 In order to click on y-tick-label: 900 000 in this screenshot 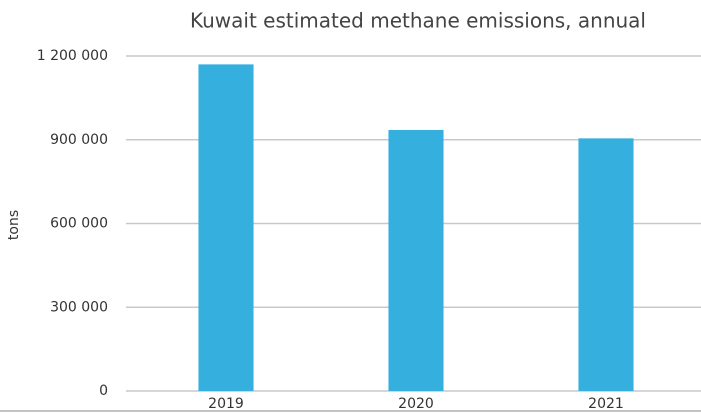, I will do `click(79, 140)`.